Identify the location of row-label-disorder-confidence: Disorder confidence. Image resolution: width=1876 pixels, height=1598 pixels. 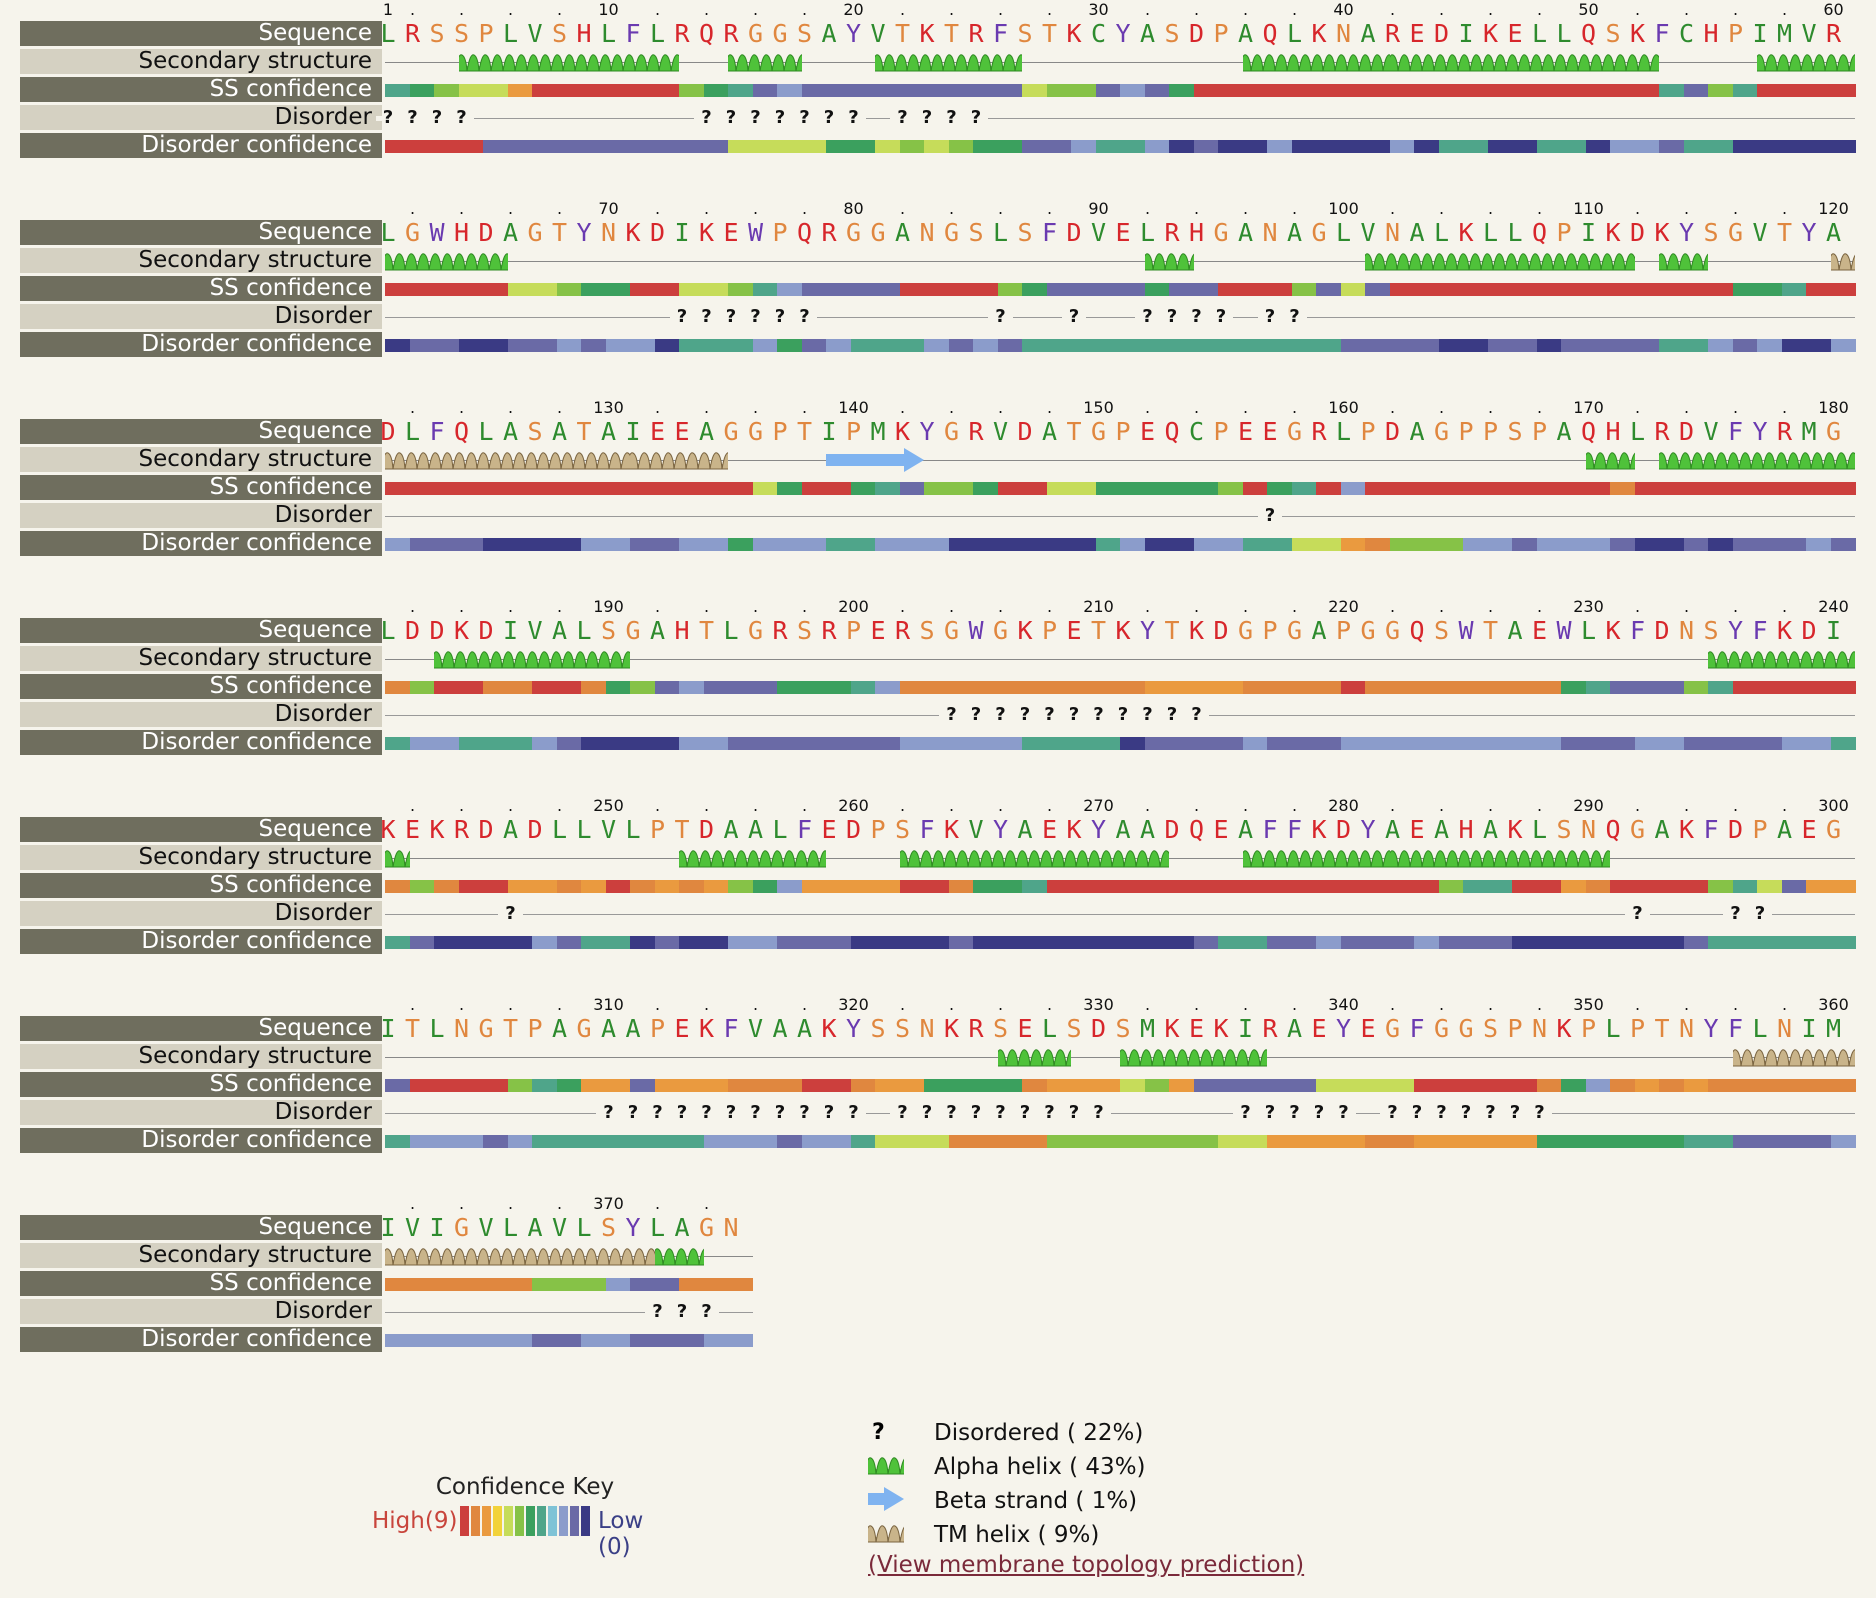
(201, 344).